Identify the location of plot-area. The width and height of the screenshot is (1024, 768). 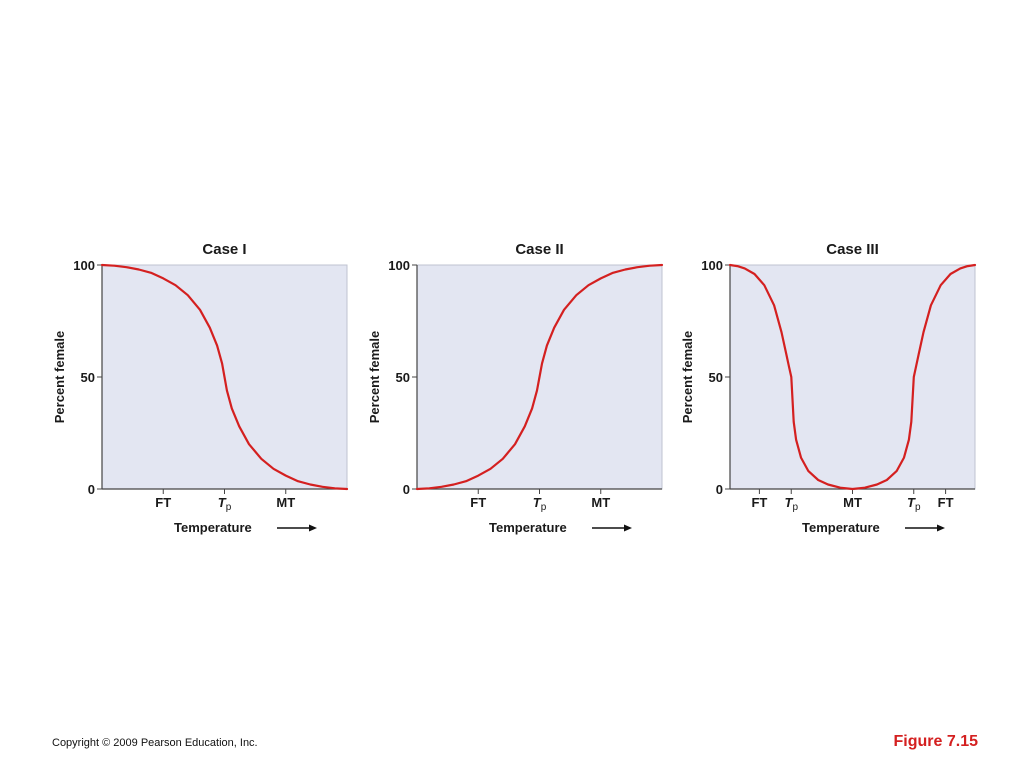
(852, 377).